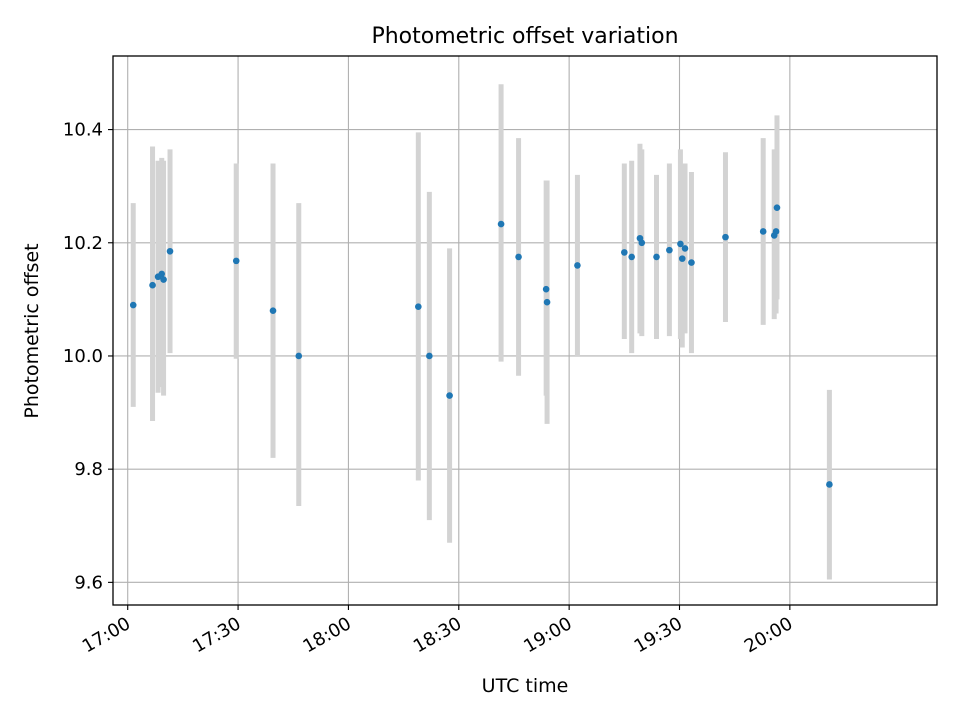 The image size is (960, 720). I want to click on x-tick-label: 18:30, so click(437, 635).